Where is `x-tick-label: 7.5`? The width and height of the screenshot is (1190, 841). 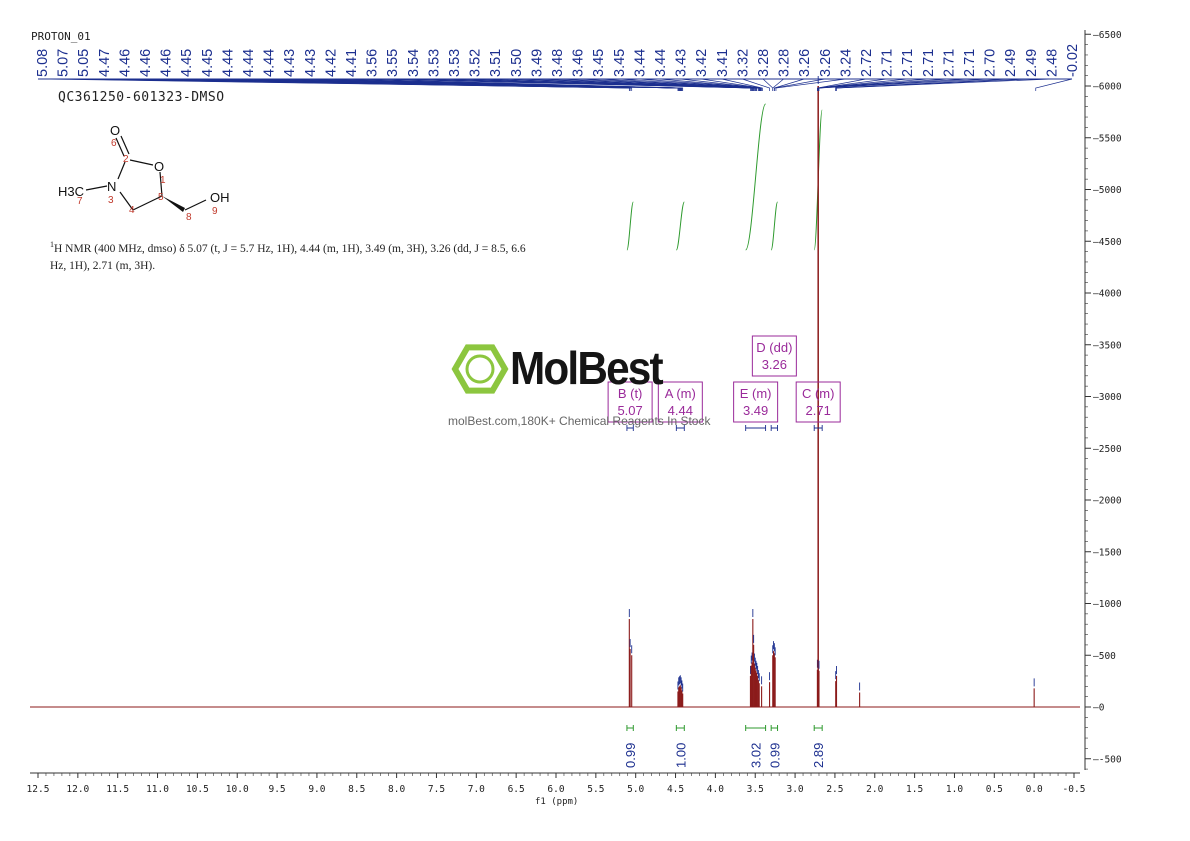
x-tick-label: 7.5 is located at coordinates (436, 789).